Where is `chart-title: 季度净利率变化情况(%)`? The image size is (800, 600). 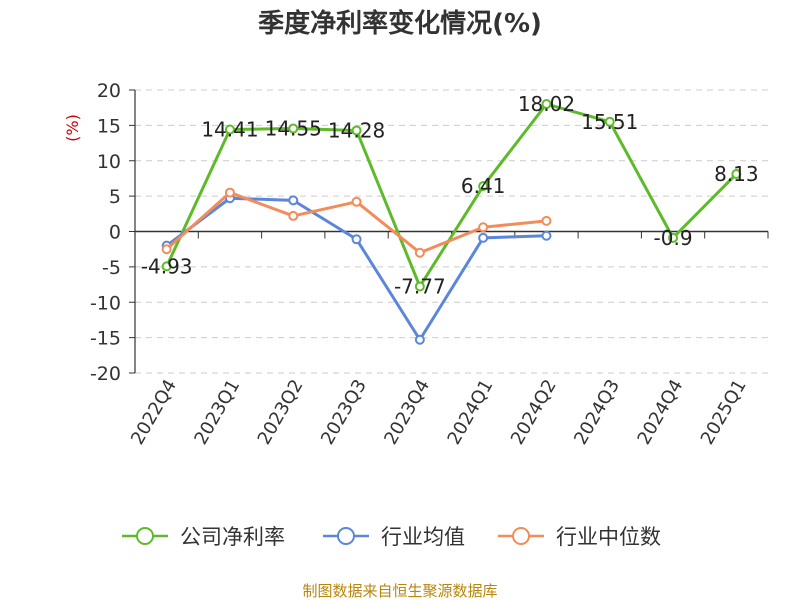
chart-title: 季度净利率变化情况(%) is located at coordinates (400, 23).